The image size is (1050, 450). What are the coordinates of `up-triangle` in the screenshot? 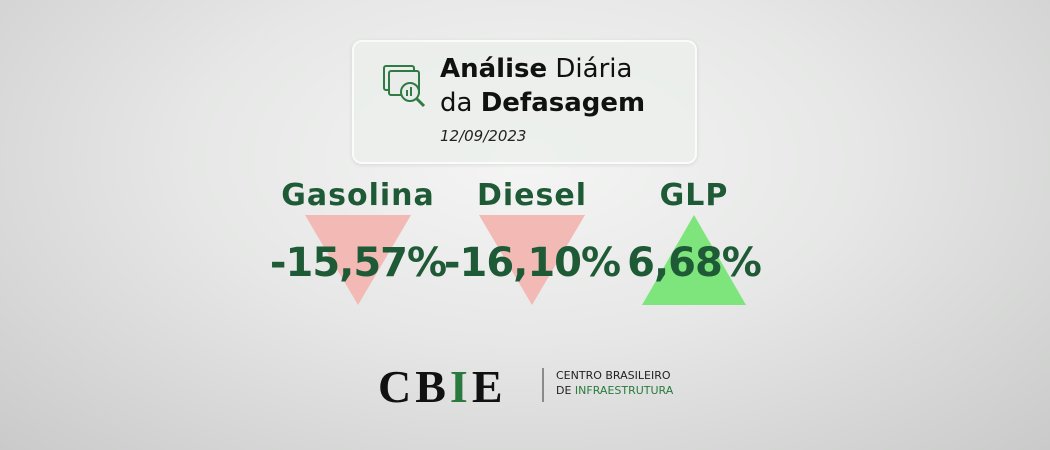 It's located at (694, 260).